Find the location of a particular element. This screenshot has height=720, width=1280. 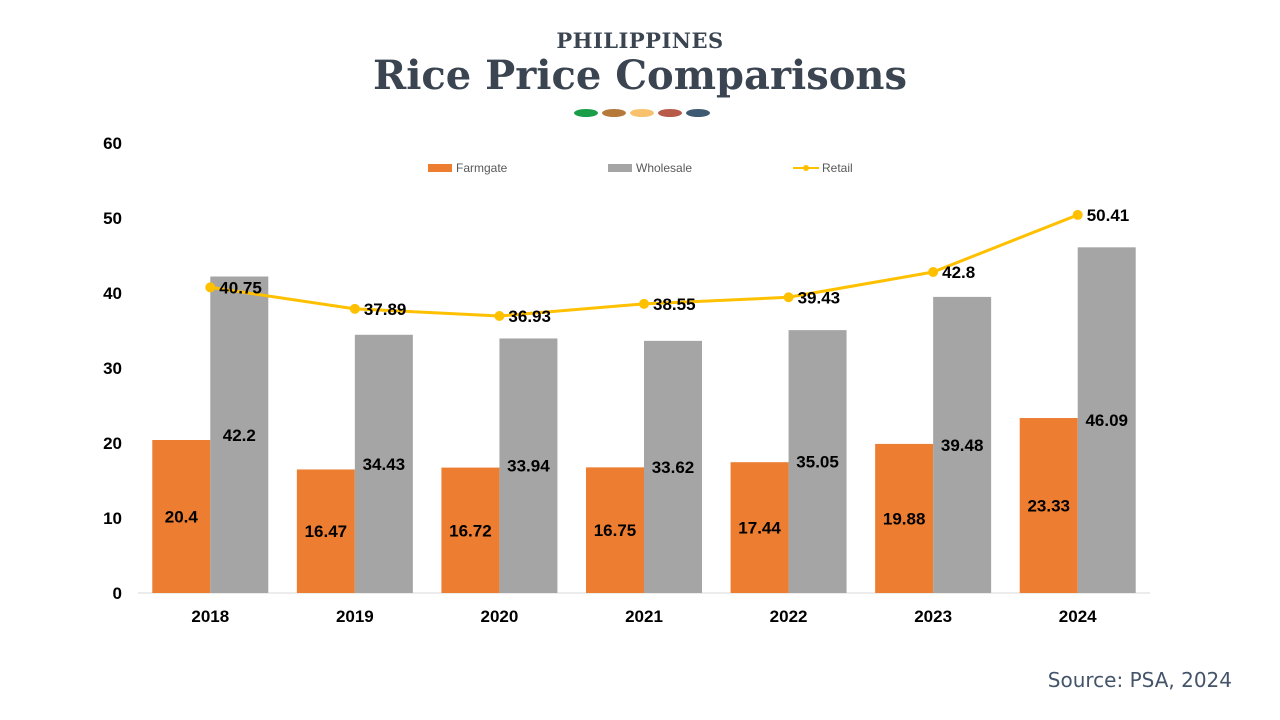

y-tick-label: 10 is located at coordinates (112, 518).